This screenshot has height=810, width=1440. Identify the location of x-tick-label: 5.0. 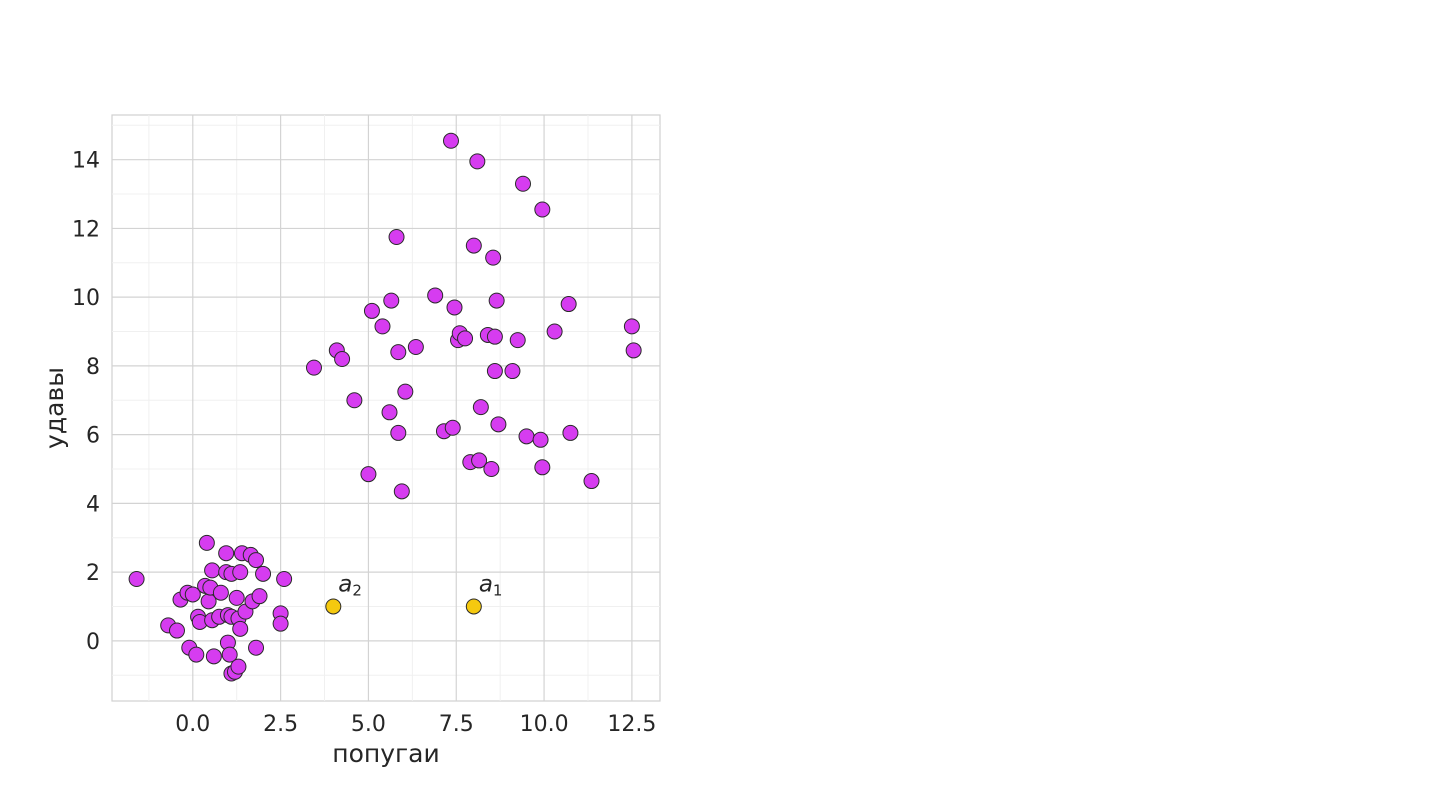
(368, 724).